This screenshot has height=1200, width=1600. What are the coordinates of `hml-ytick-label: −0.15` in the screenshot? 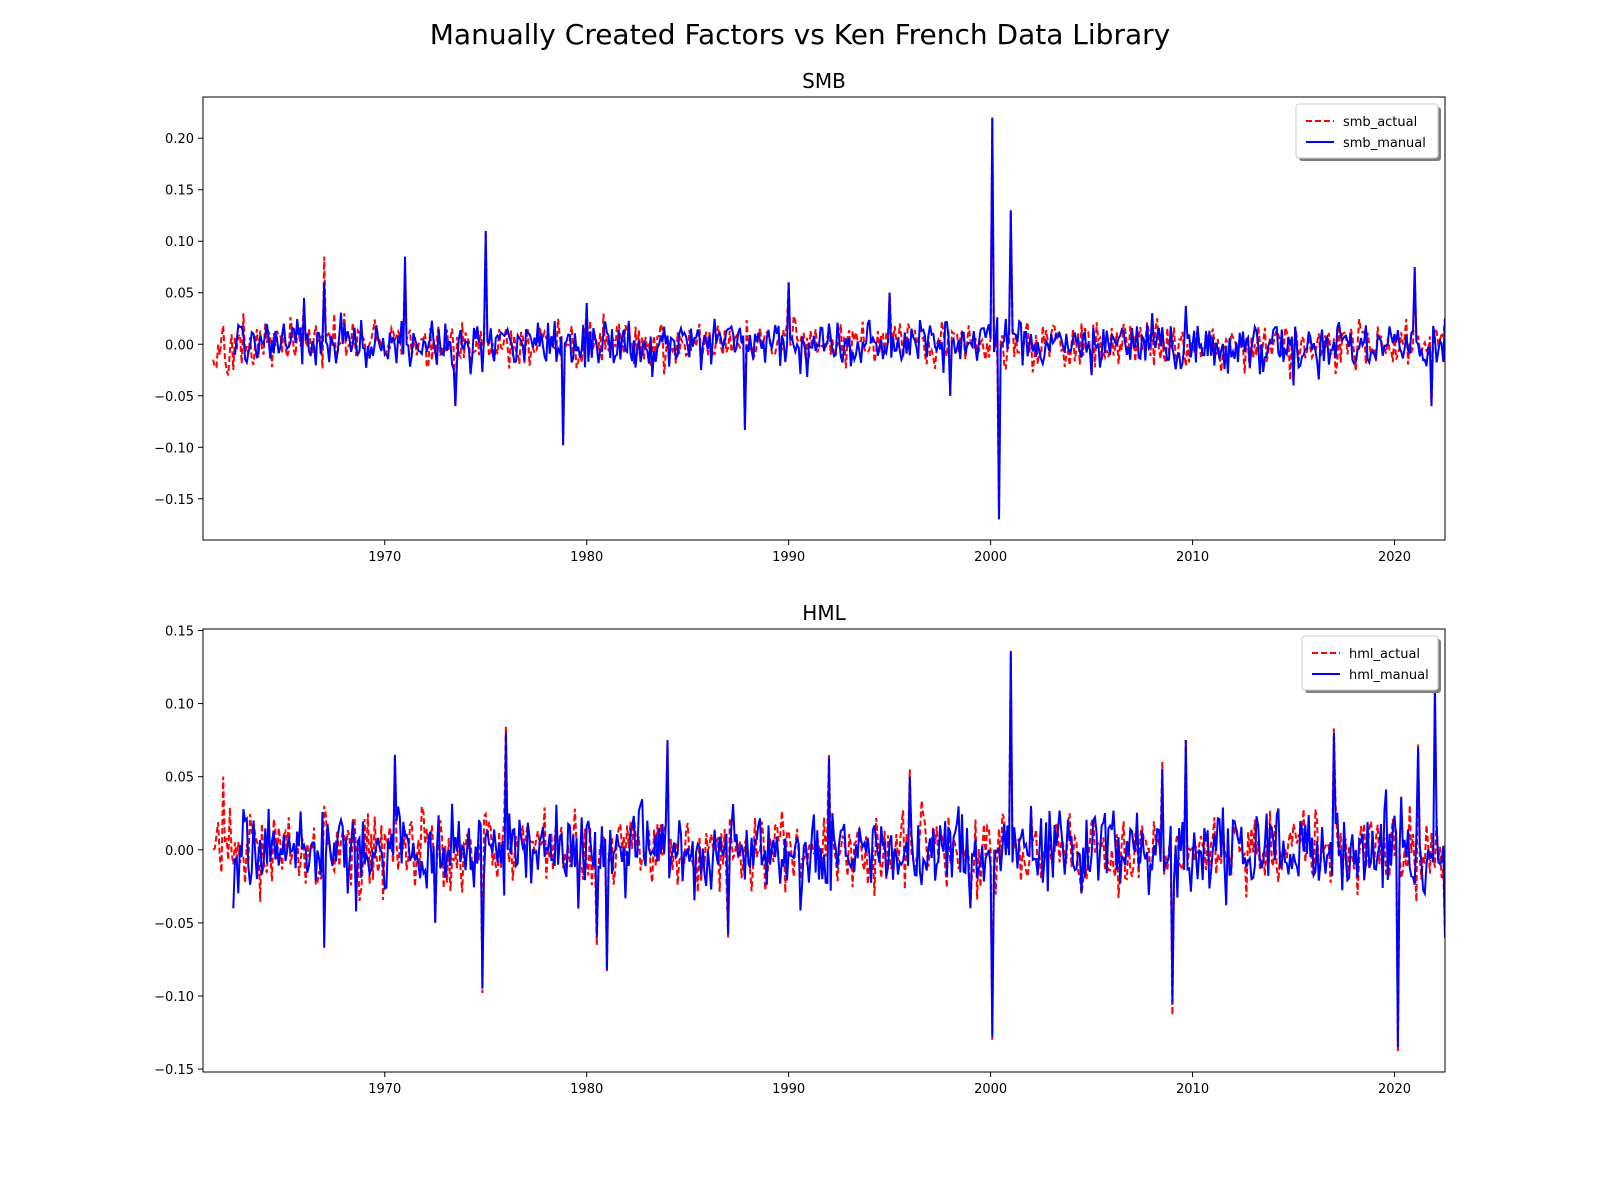 It's located at (174, 1070).